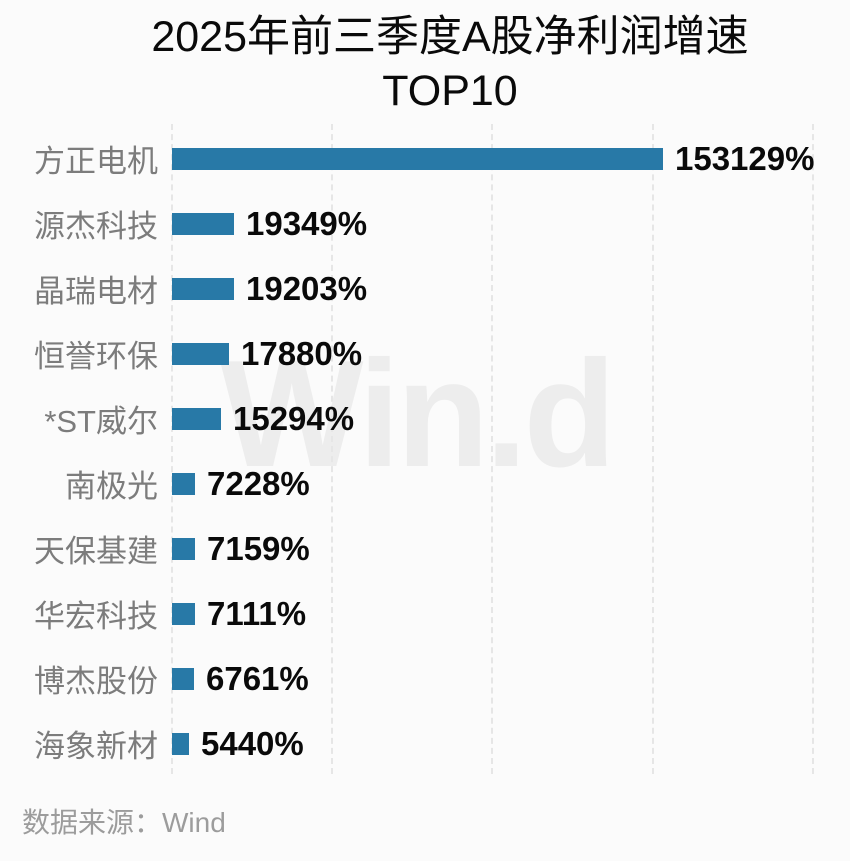 Image resolution: width=850 pixels, height=861 pixels. What do you see at coordinates (124, 822) in the screenshot?
I see `data-source: 数据来源：Wind` at bounding box center [124, 822].